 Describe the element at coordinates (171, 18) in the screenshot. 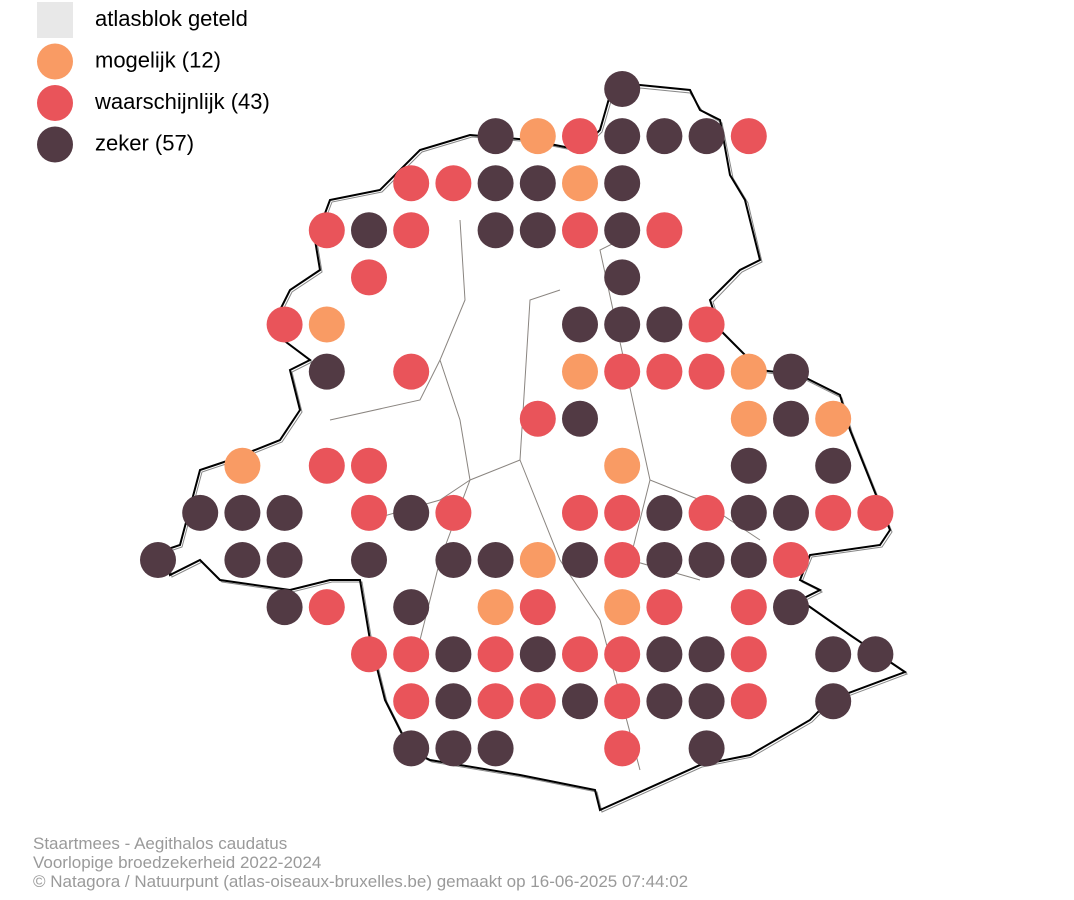

I see `legend-label: atlasblok geteld` at that location.